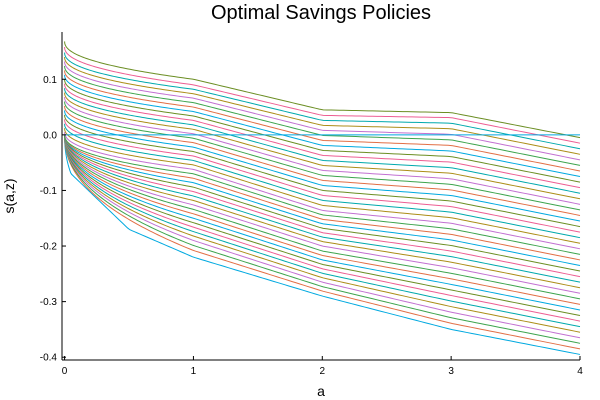  Describe the element at coordinates (451, 371) in the screenshot. I see `x-tick-label: 3` at that location.